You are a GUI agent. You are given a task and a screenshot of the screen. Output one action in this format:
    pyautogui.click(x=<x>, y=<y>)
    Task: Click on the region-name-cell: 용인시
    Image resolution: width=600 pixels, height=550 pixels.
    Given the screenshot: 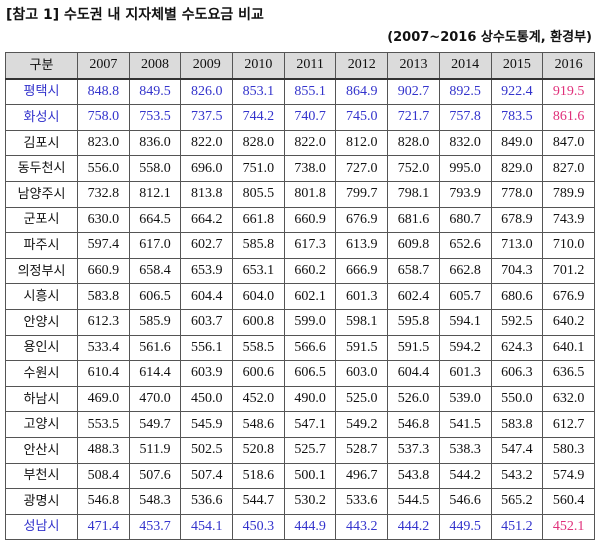 What is the action you would take?
    pyautogui.click(x=41, y=348)
    